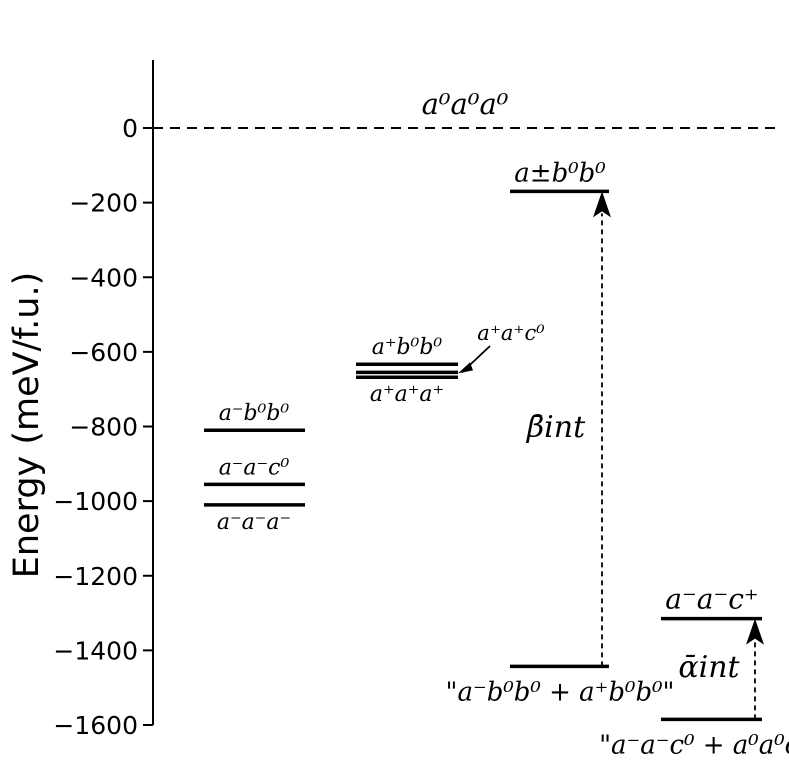  Describe the element at coordinates (711, 599) in the screenshot. I see `energy-level-label: a⁻a⁻c⁺` at that location.